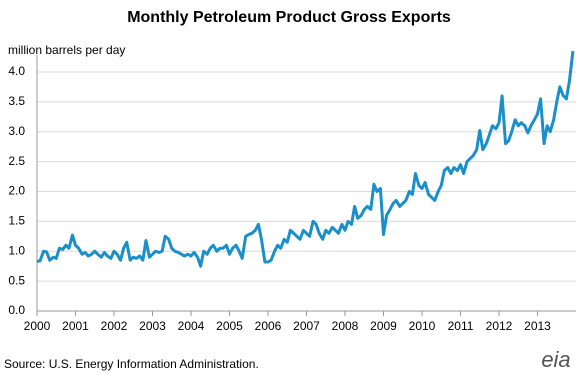 Image resolution: width=578 pixels, height=380 pixels. Describe the element at coordinates (16, 161) in the screenshot. I see `y-tick-label: 2.5` at that location.